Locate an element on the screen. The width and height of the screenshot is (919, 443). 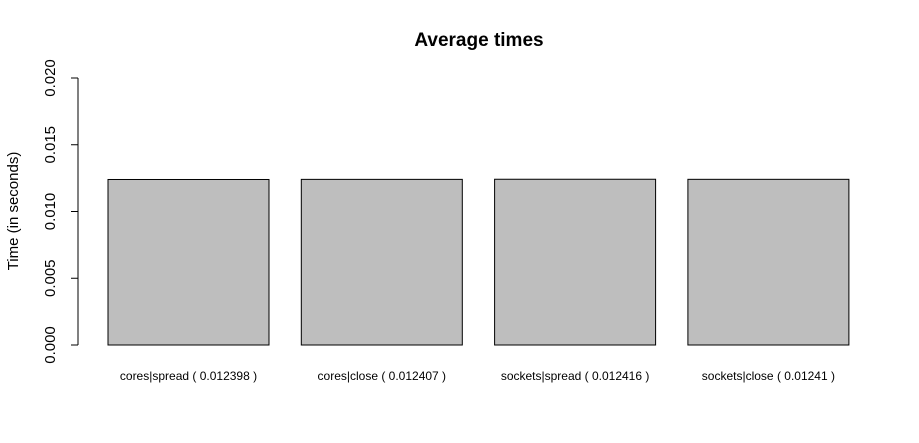
x-tick-label: sockets|close ( 0.01241 ) is located at coordinates (768, 376).